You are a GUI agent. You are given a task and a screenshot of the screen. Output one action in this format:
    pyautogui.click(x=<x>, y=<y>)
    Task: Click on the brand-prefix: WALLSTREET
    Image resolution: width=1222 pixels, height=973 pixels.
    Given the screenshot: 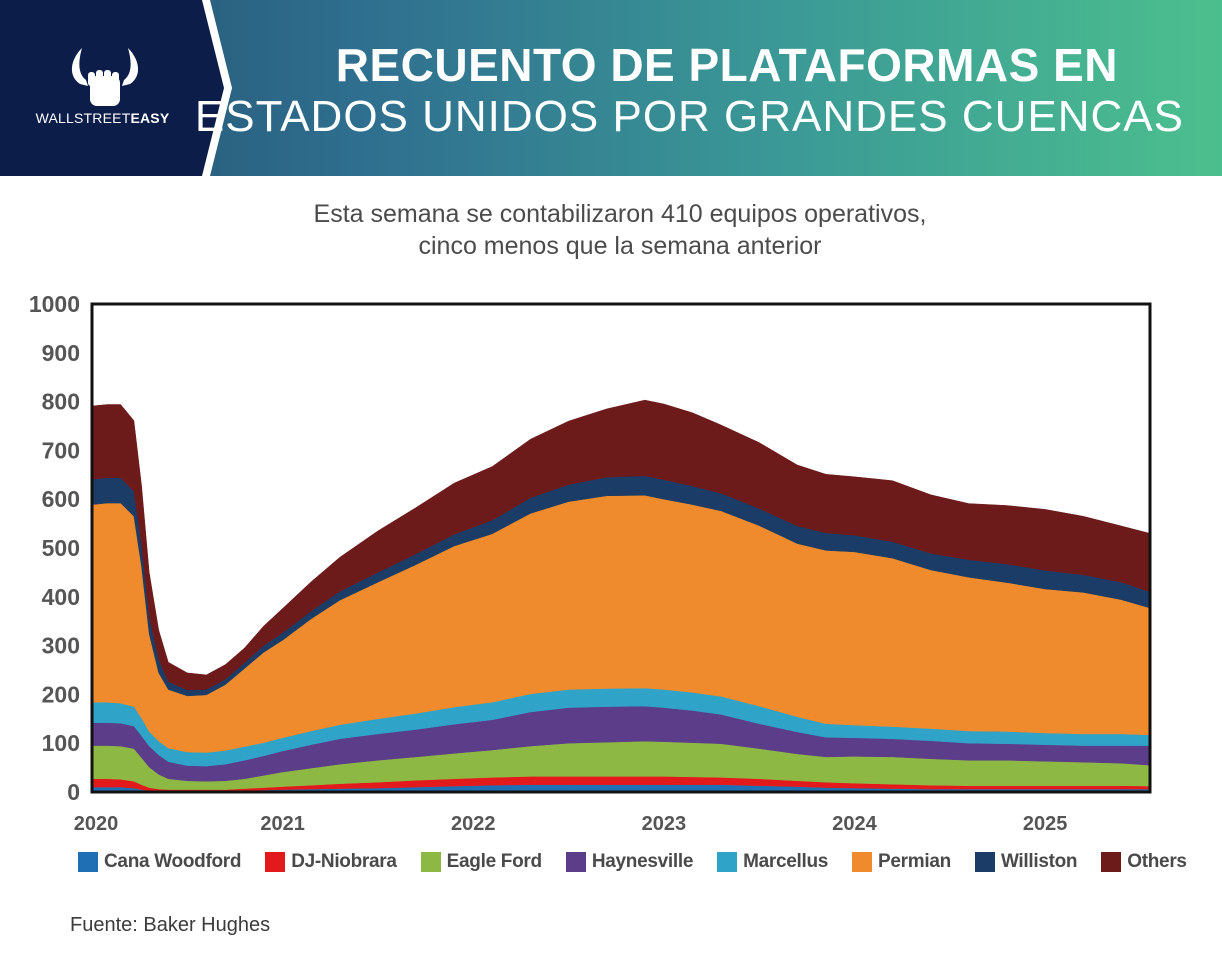 What is the action you would take?
    pyautogui.click(x=83, y=118)
    